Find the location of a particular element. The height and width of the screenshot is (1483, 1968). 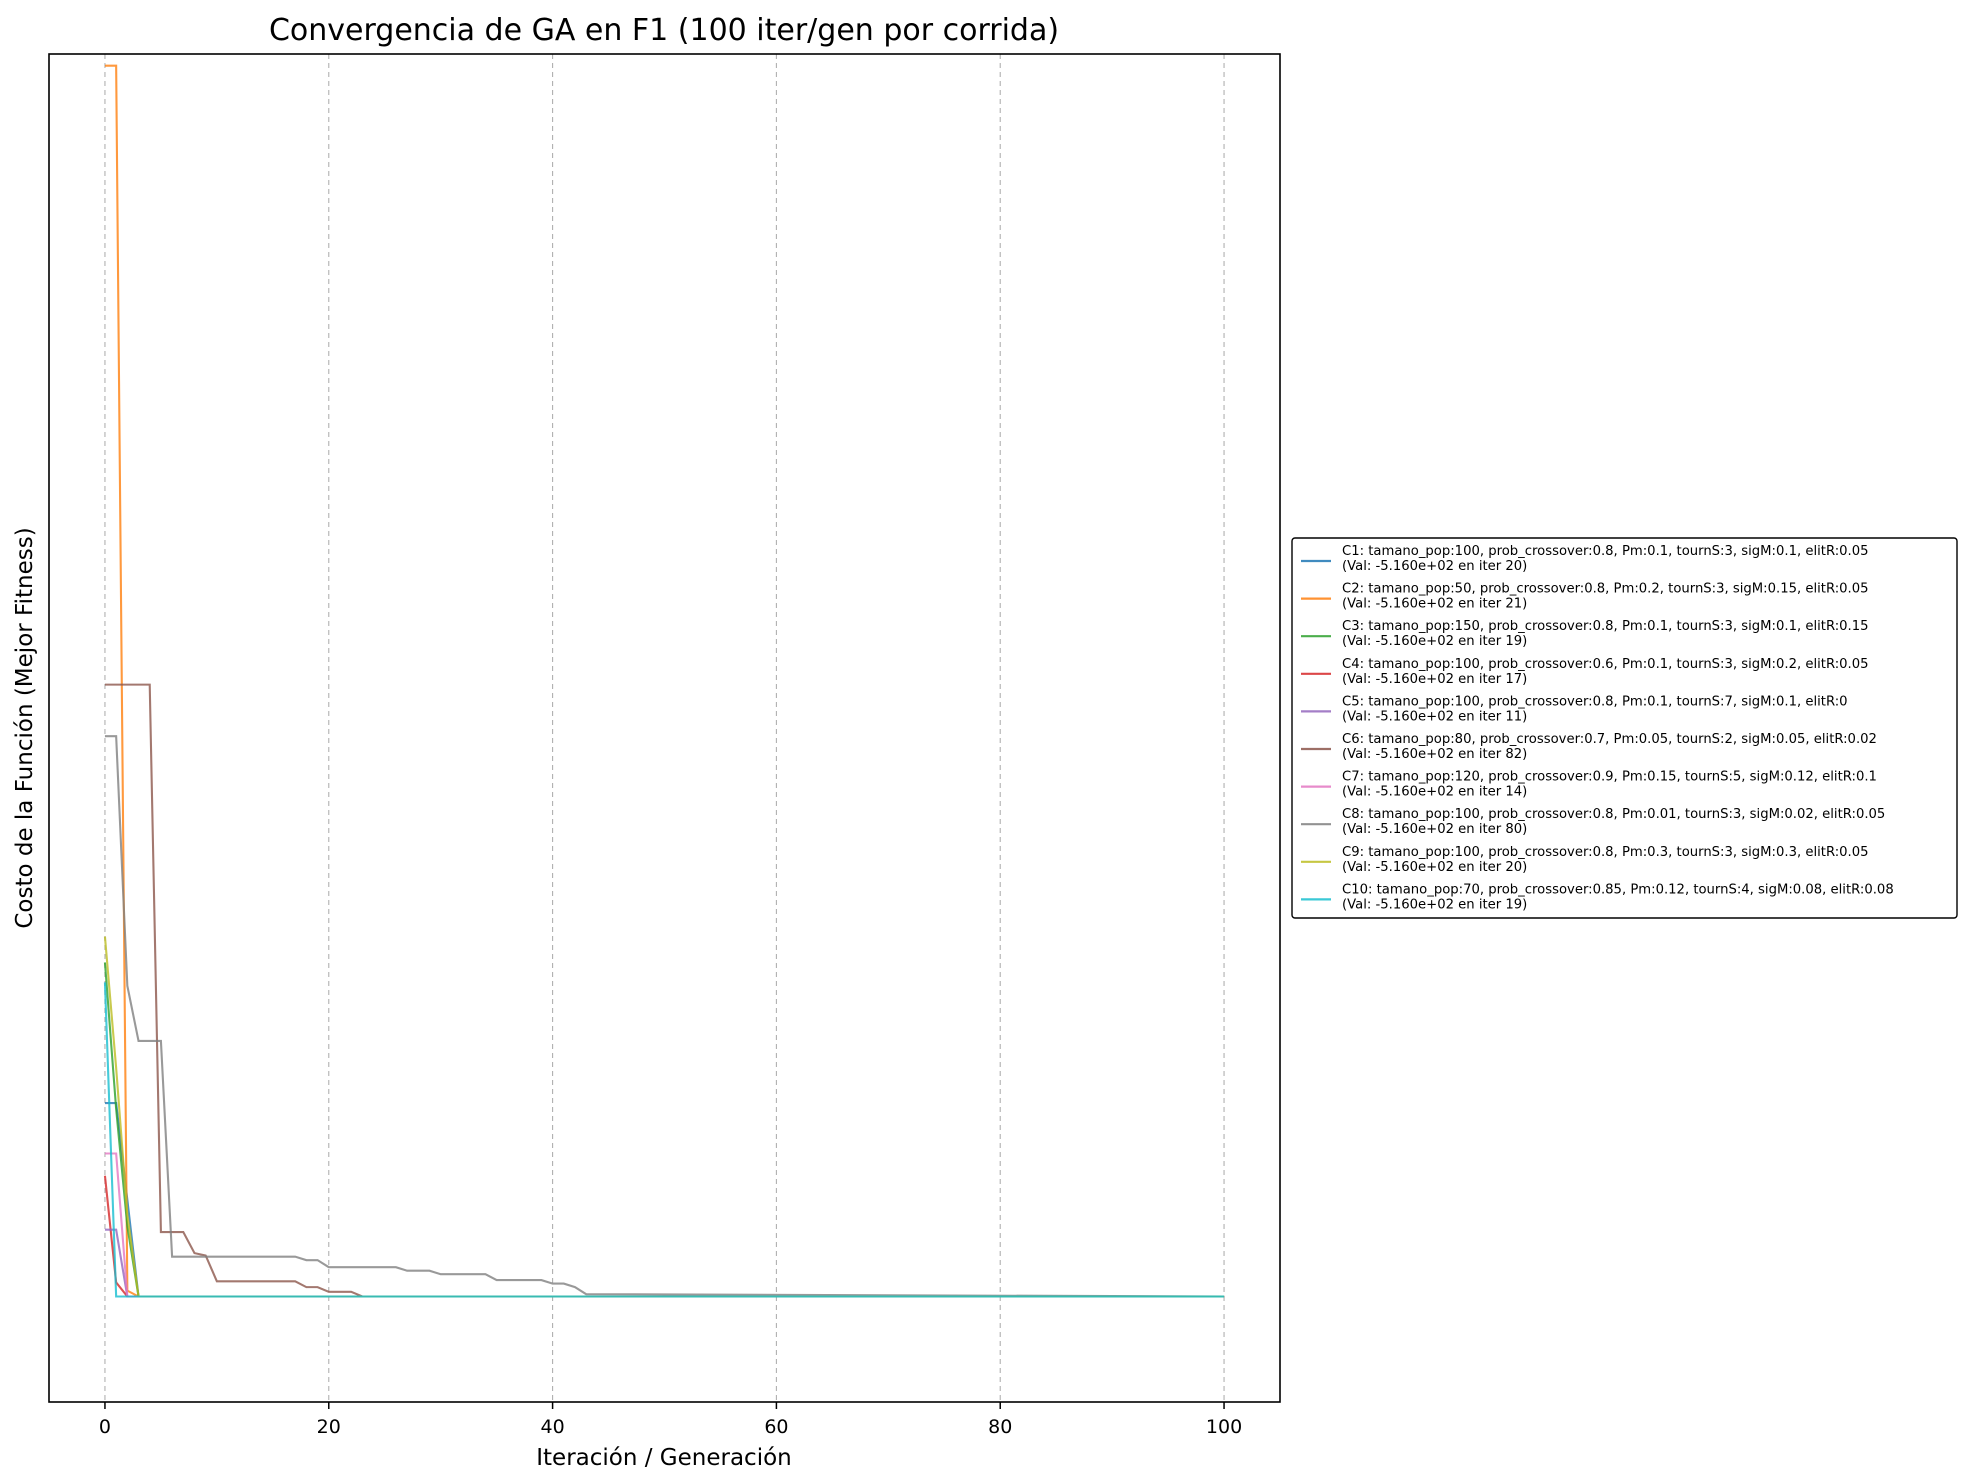

series-line-c9 is located at coordinates (664, 1117).